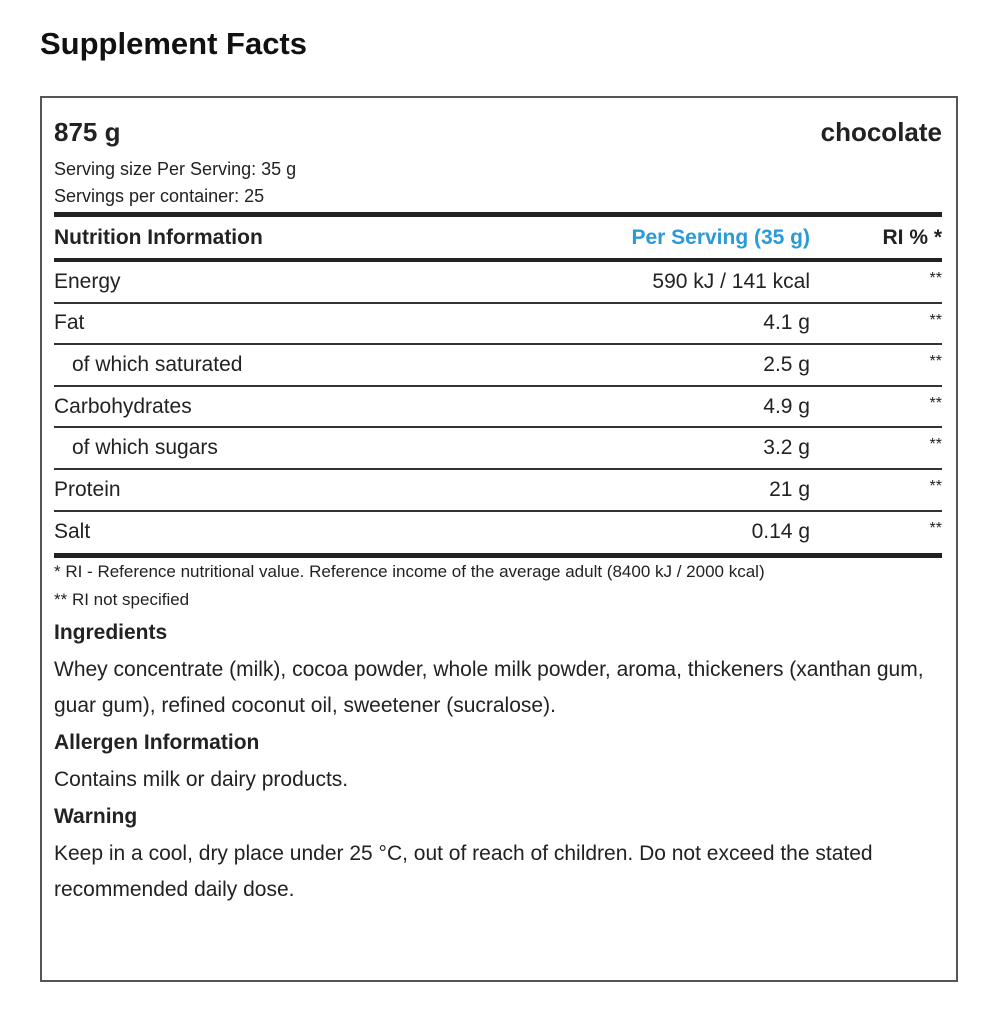 The image size is (998, 1024). What do you see at coordinates (87, 132) in the screenshot?
I see `product-amount: 875 g` at bounding box center [87, 132].